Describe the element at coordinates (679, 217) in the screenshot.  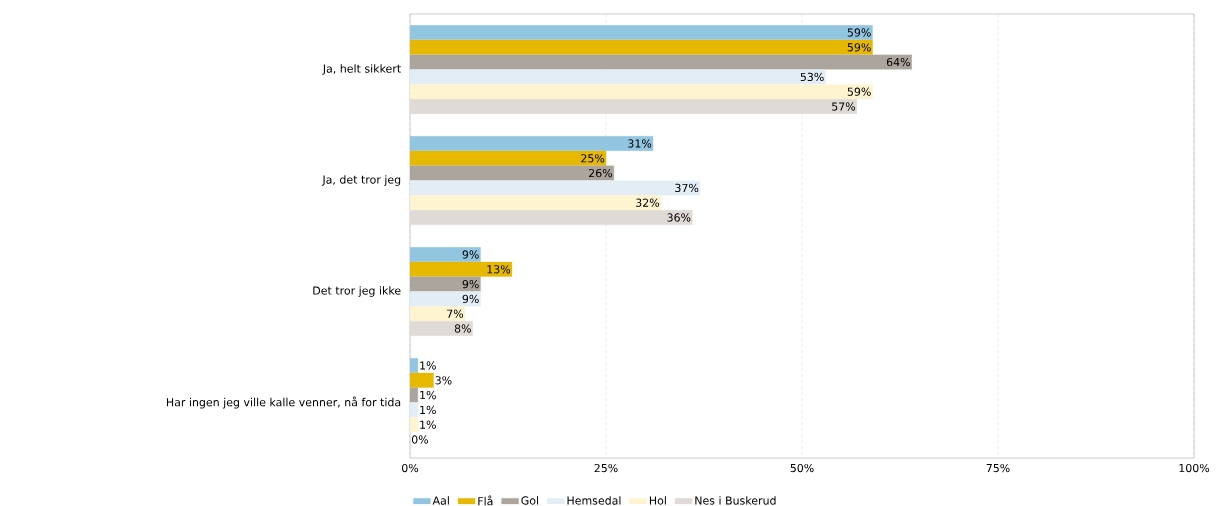
I see `data-label: 36%` at that location.